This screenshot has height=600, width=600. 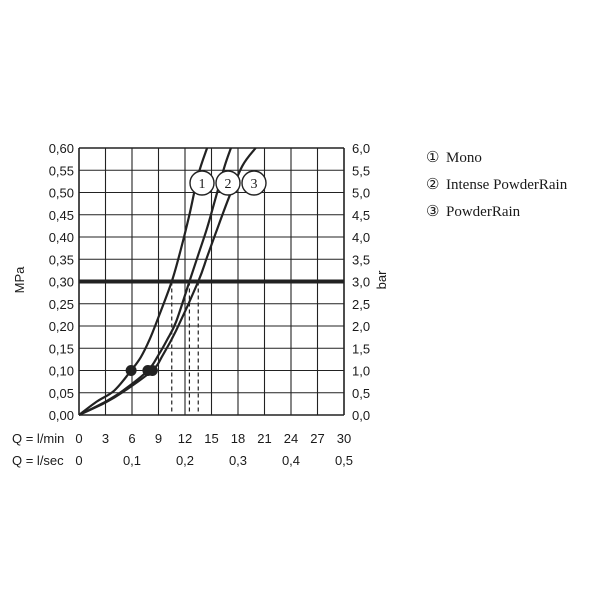 What do you see at coordinates (361, 193) in the screenshot?
I see `y-right-tick-label: 5,0` at bounding box center [361, 193].